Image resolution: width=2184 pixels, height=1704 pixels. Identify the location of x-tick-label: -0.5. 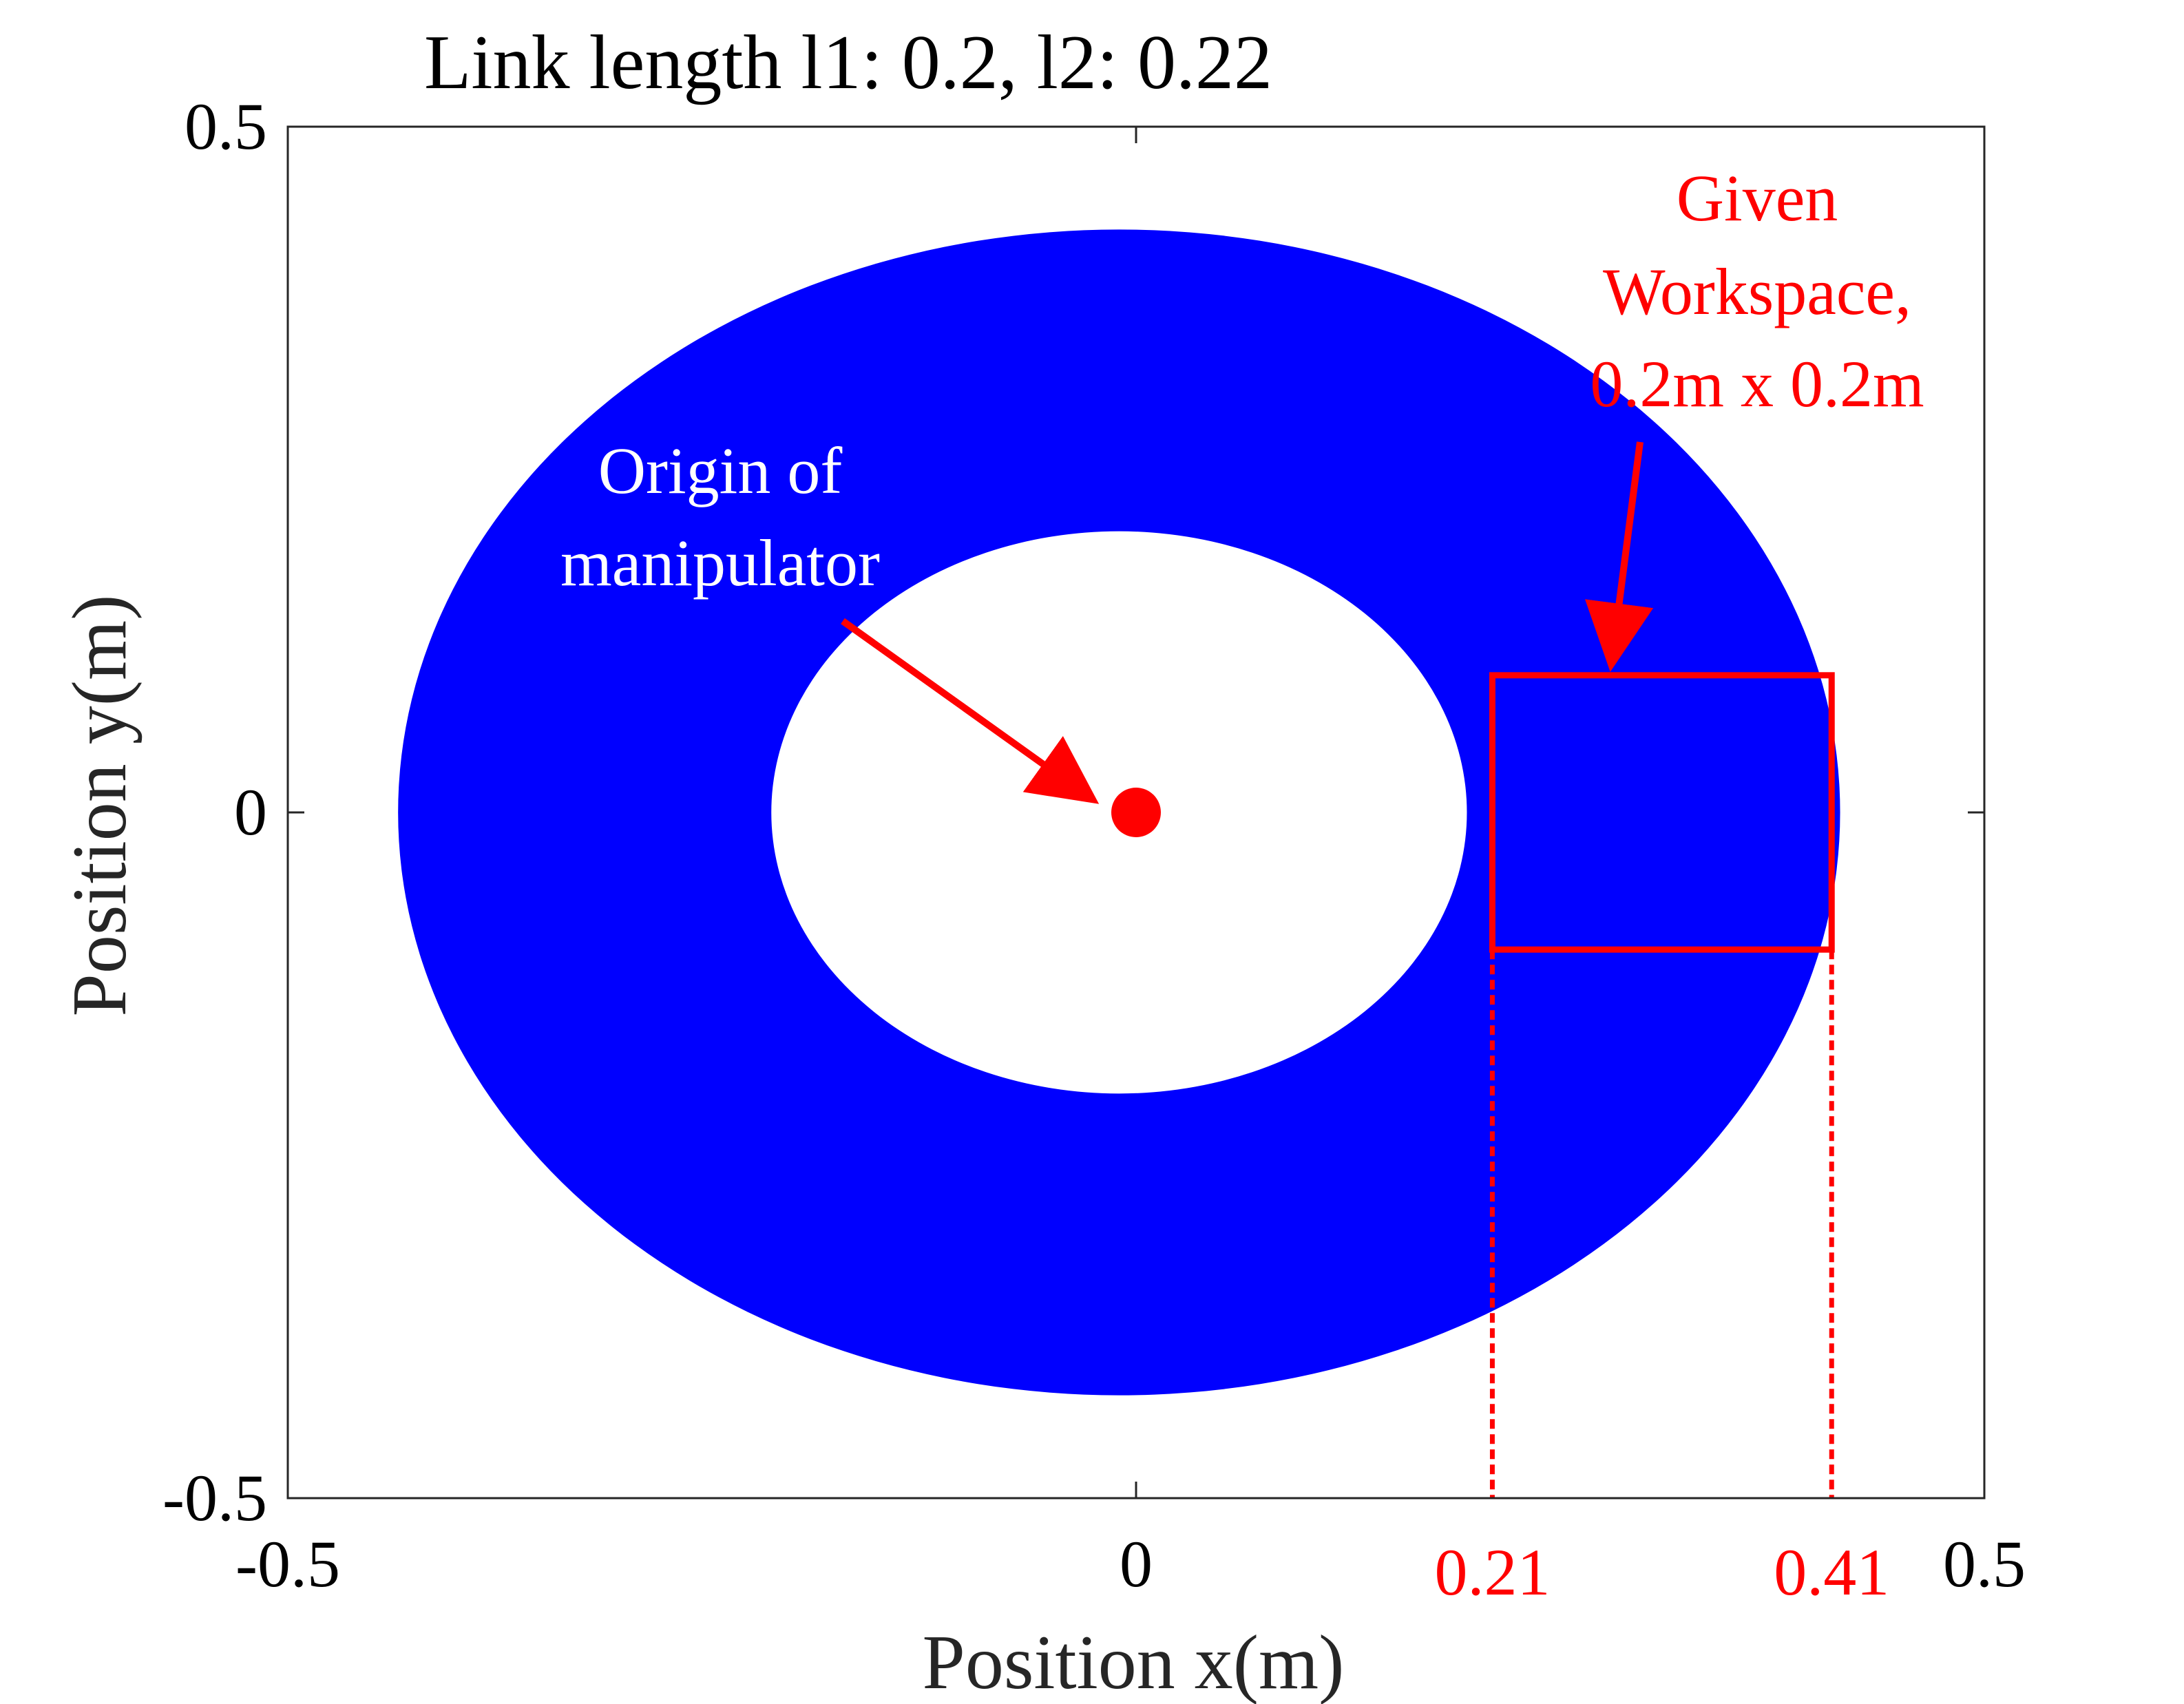
(287, 1564).